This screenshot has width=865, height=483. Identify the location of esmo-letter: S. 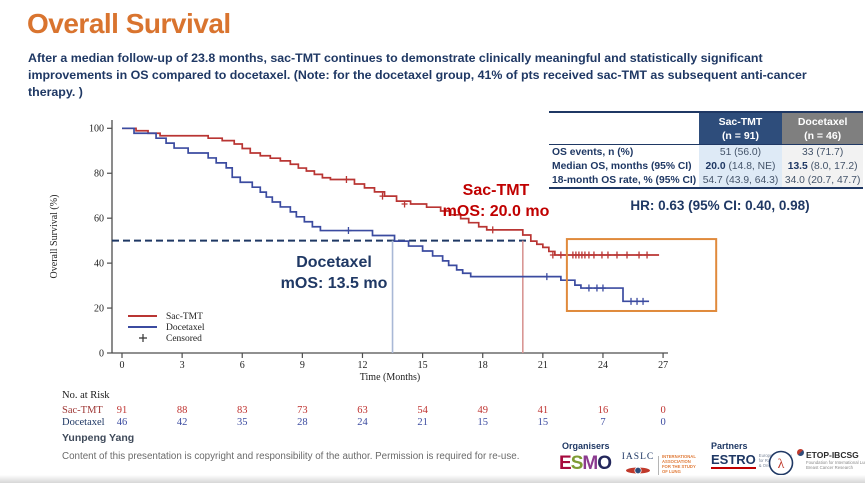
(577, 463).